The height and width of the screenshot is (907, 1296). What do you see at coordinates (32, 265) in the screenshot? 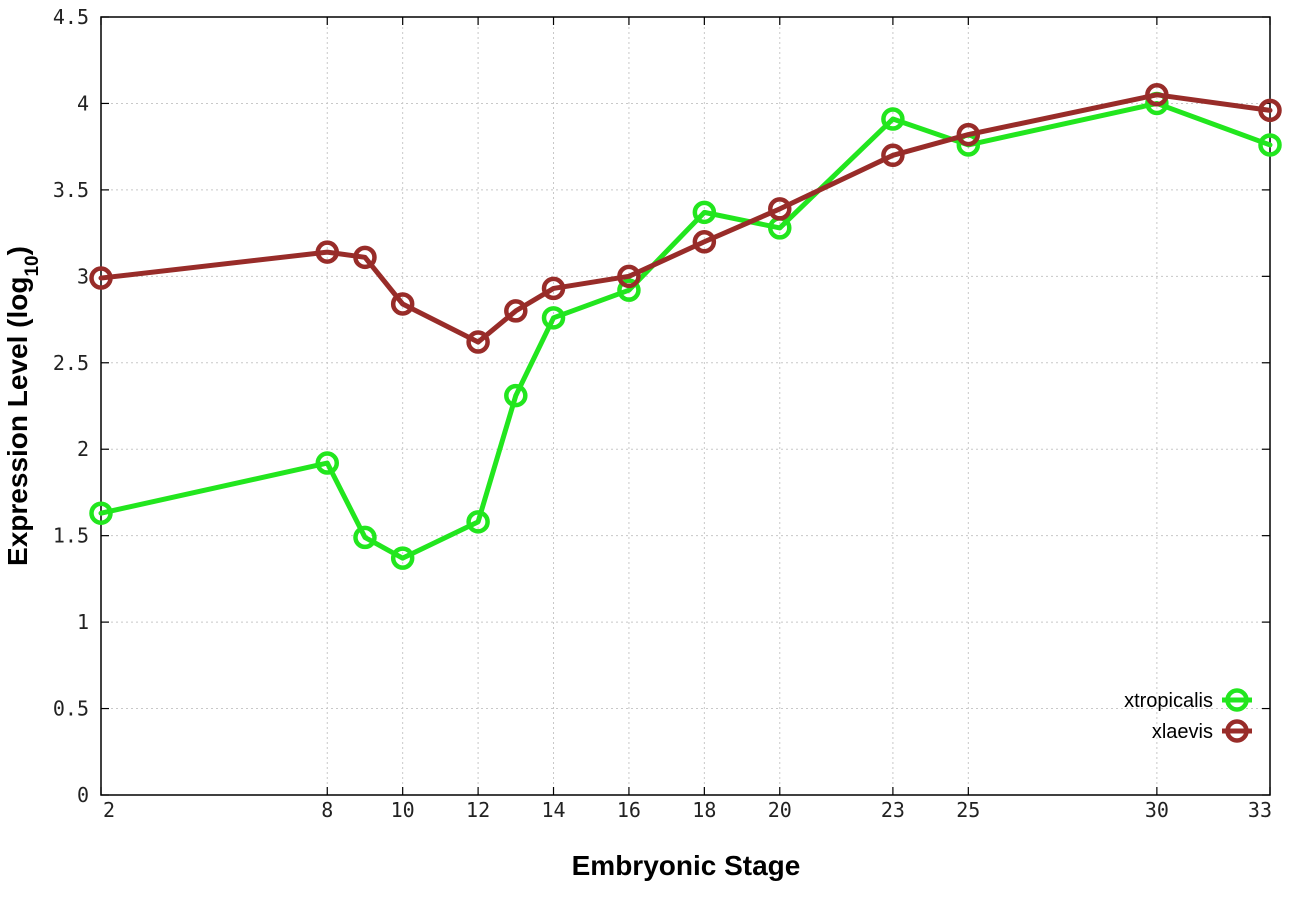
I see `y-axis-title-subscript: 10` at bounding box center [32, 265].